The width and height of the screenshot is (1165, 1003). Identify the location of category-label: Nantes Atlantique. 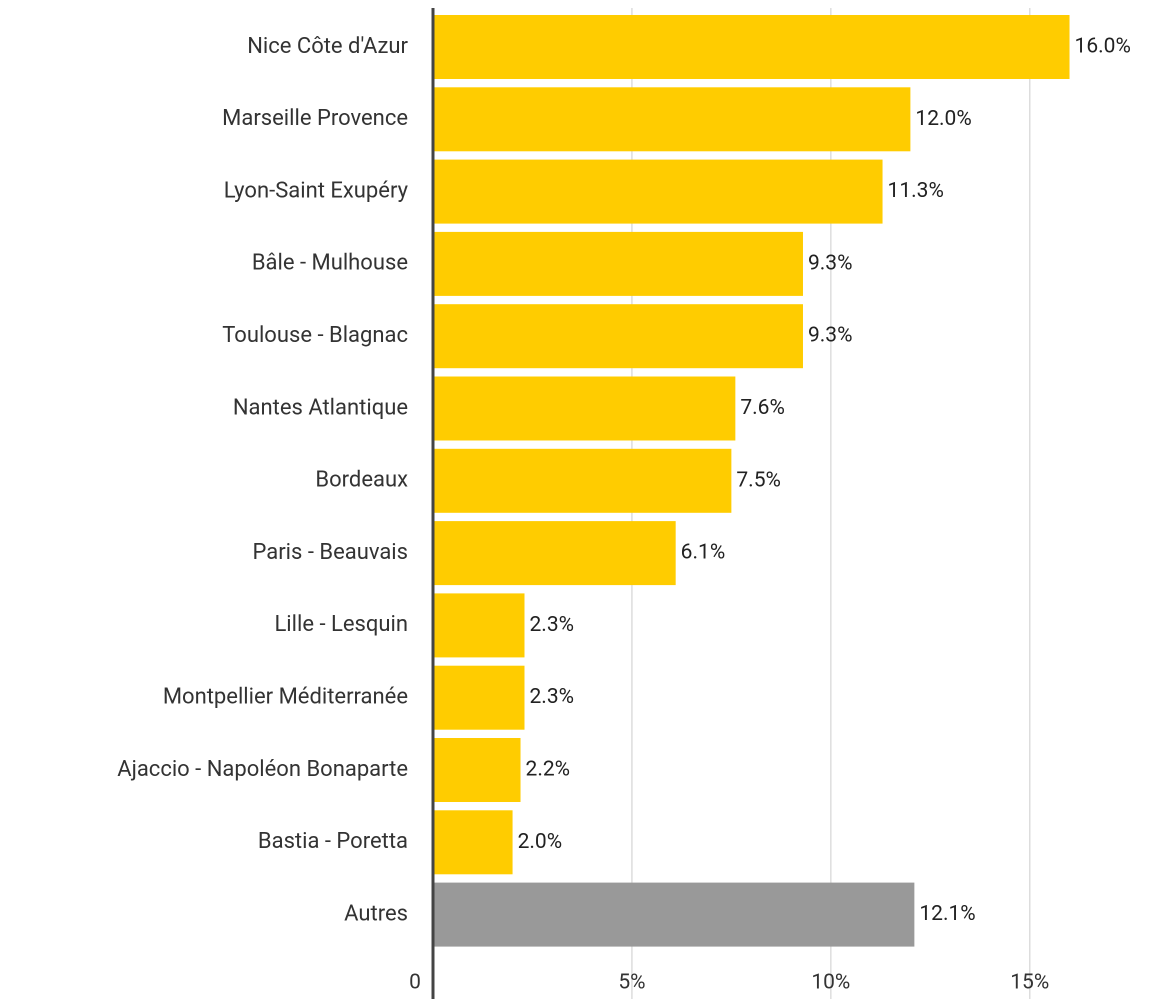
(320, 407).